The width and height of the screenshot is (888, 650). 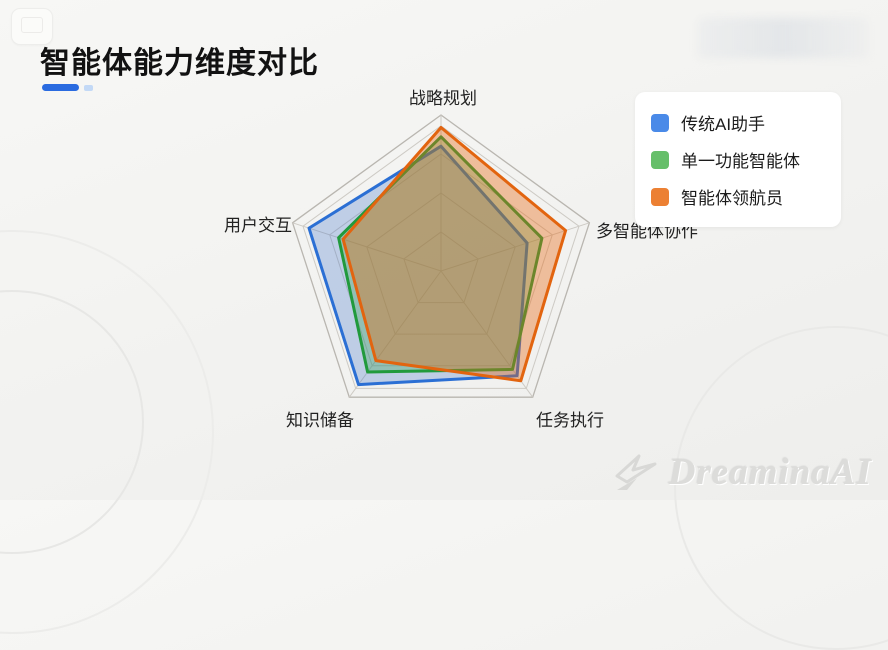 I want to click on axis-label-task-execution: 任务执行, so click(x=570, y=420).